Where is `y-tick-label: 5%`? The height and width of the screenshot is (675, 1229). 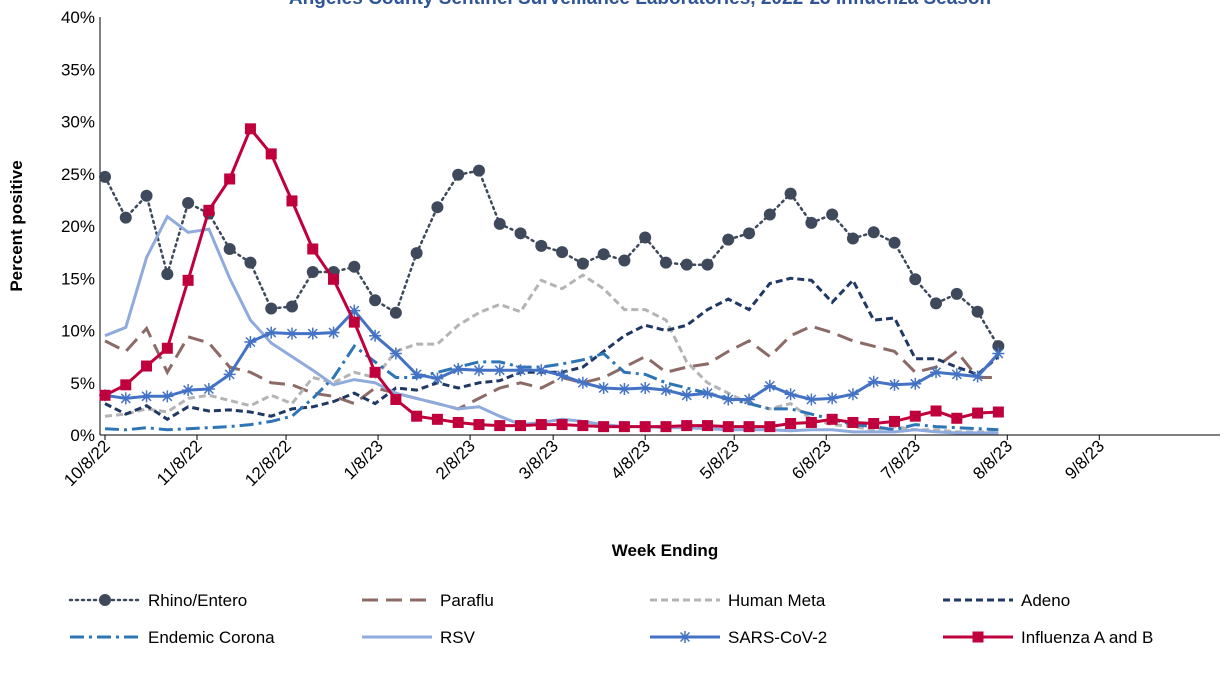 y-tick-label: 5% is located at coordinates (82, 383).